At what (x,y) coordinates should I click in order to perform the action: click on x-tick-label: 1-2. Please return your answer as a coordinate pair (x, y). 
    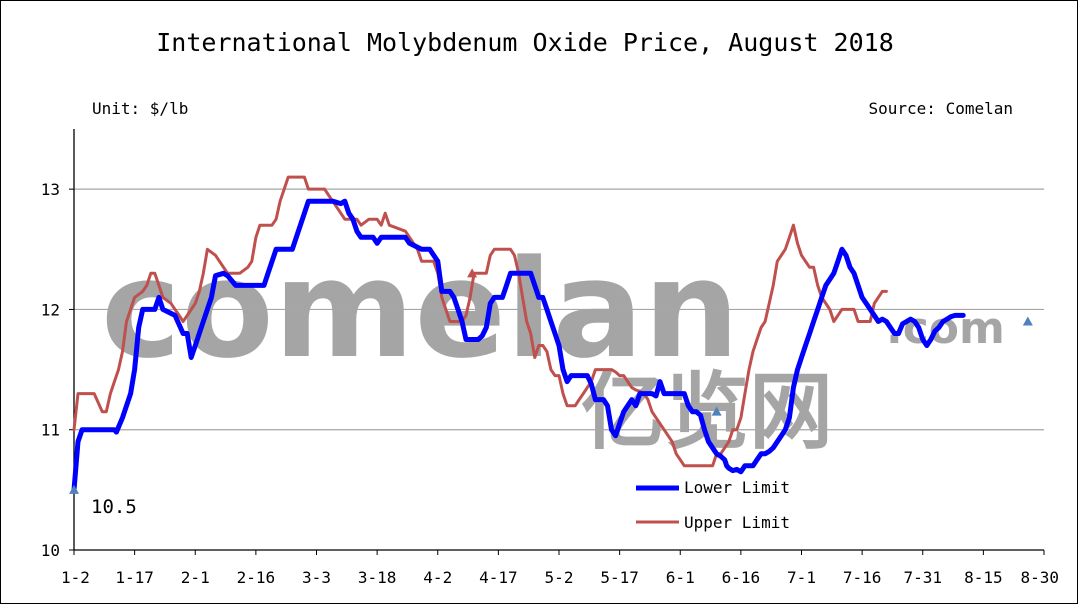
    Looking at the image, I should click on (75, 577).